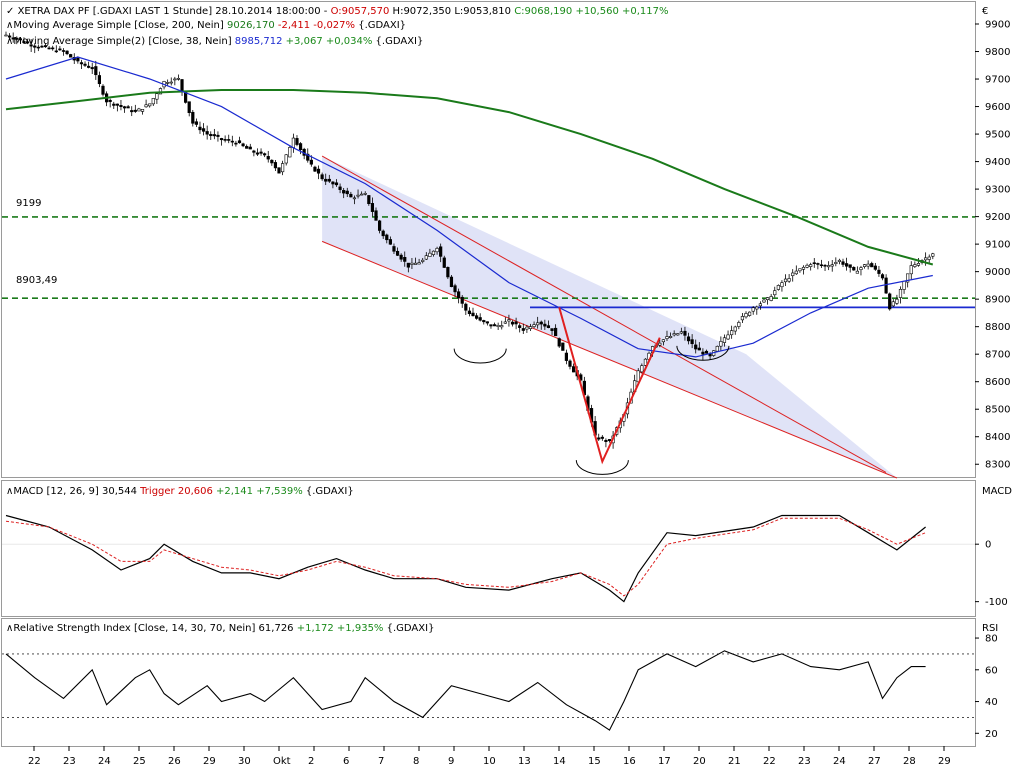 This screenshot has height=768, width=1024. What do you see at coordinates (480, 356) in the screenshot?
I see `pattern-arc` at bounding box center [480, 356].